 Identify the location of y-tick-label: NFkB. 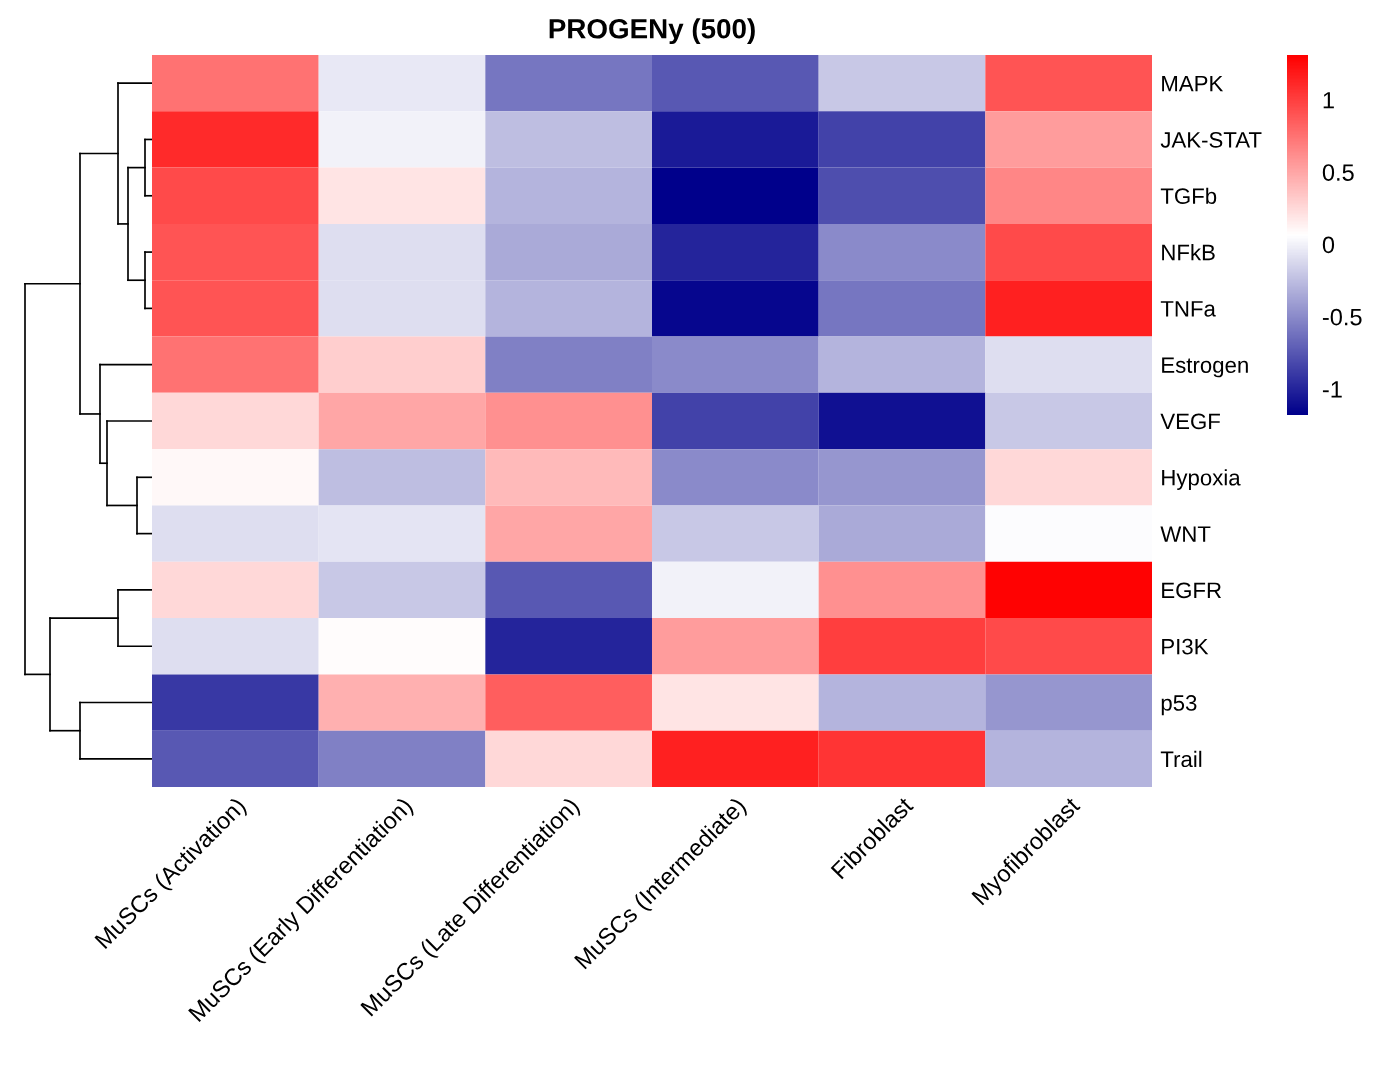
(1188, 252).